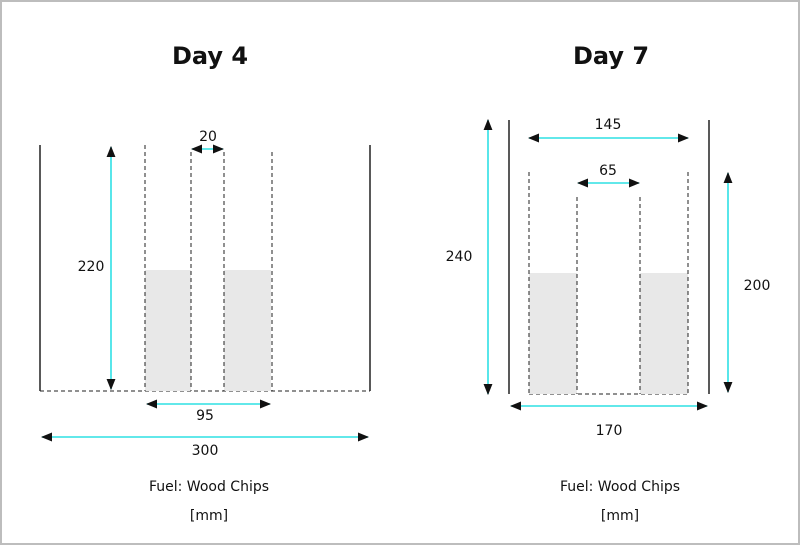  Describe the element at coordinates (620, 487) in the screenshot. I see `day7-fuel-note: Fuel: Wood Chips` at that location.